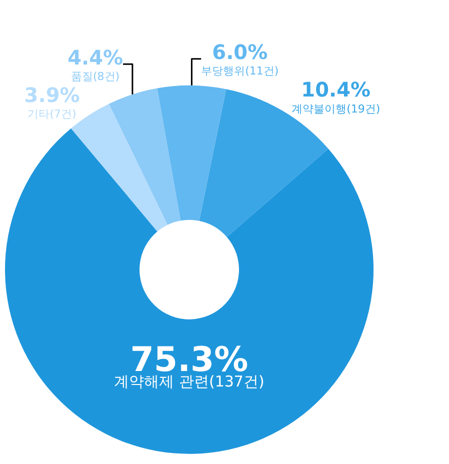 Image resolution: width=449 pixels, height=464 pixels. I want to click on slice-label: 계약불이행(19건), so click(336, 109).